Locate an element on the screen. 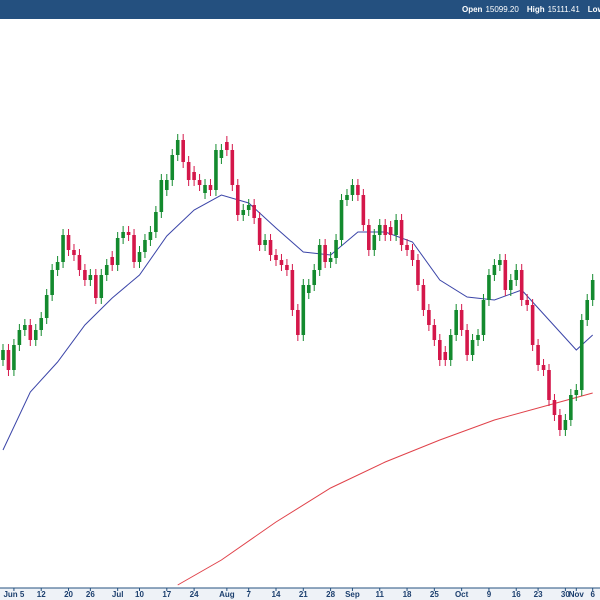 The width and height of the screenshot is (600, 600). x-tick-label: Jun 5 is located at coordinates (13, 594).